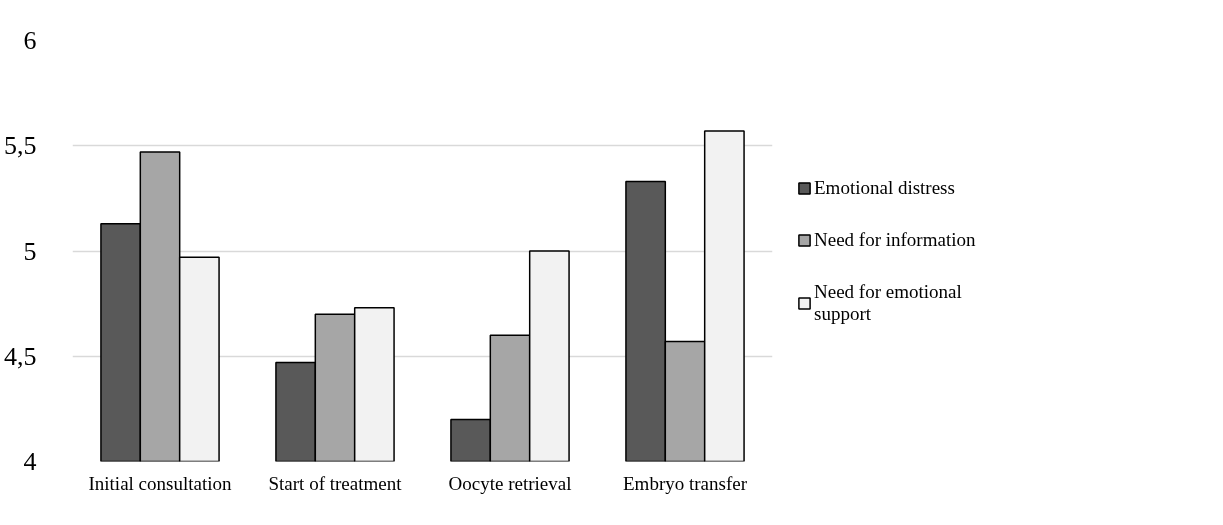 Image resolution: width=1223 pixels, height=525 pixels. What do you see at coordinates (510, 483) in the screenshot?
I see `x-tick-label: Oocyte retrieval` at bounding box center [510, 483].